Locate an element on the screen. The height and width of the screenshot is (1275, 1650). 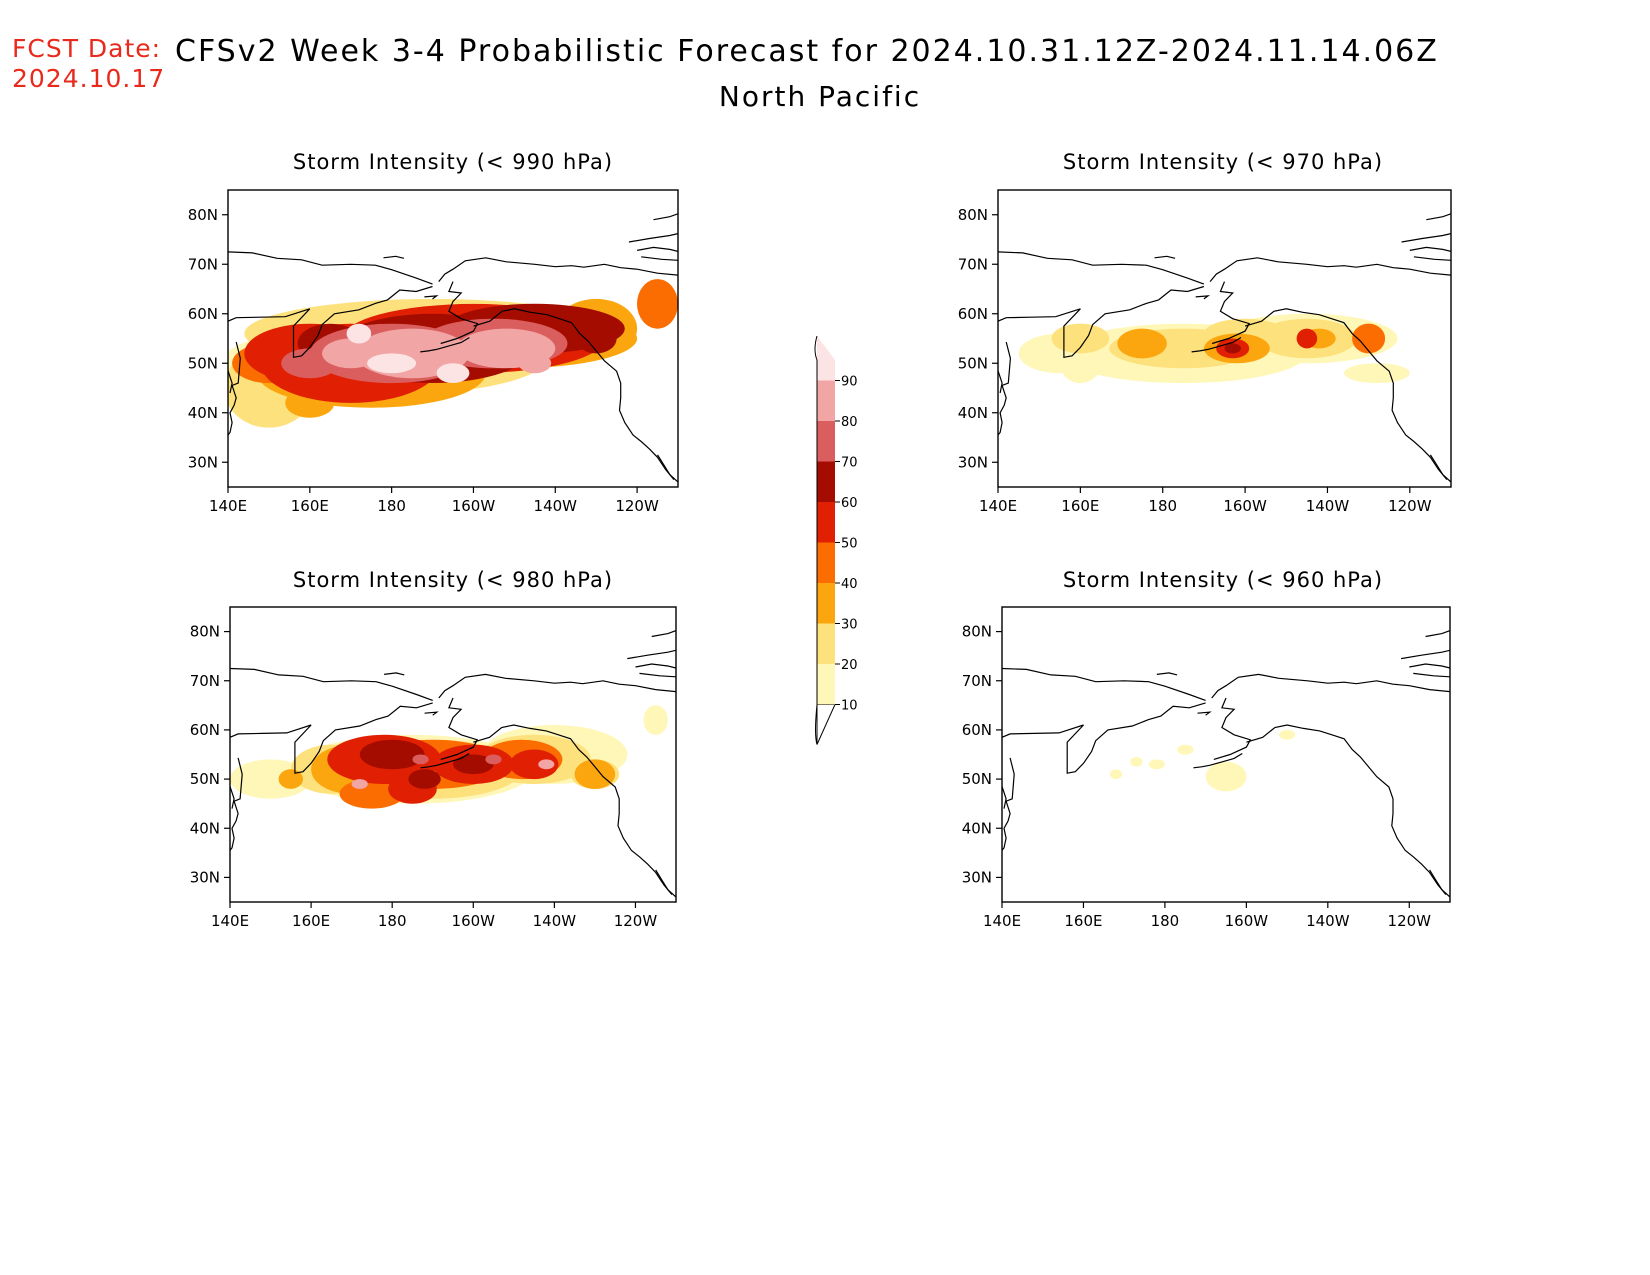
colorbar-label: 10 is located at coordinates (849, 706).